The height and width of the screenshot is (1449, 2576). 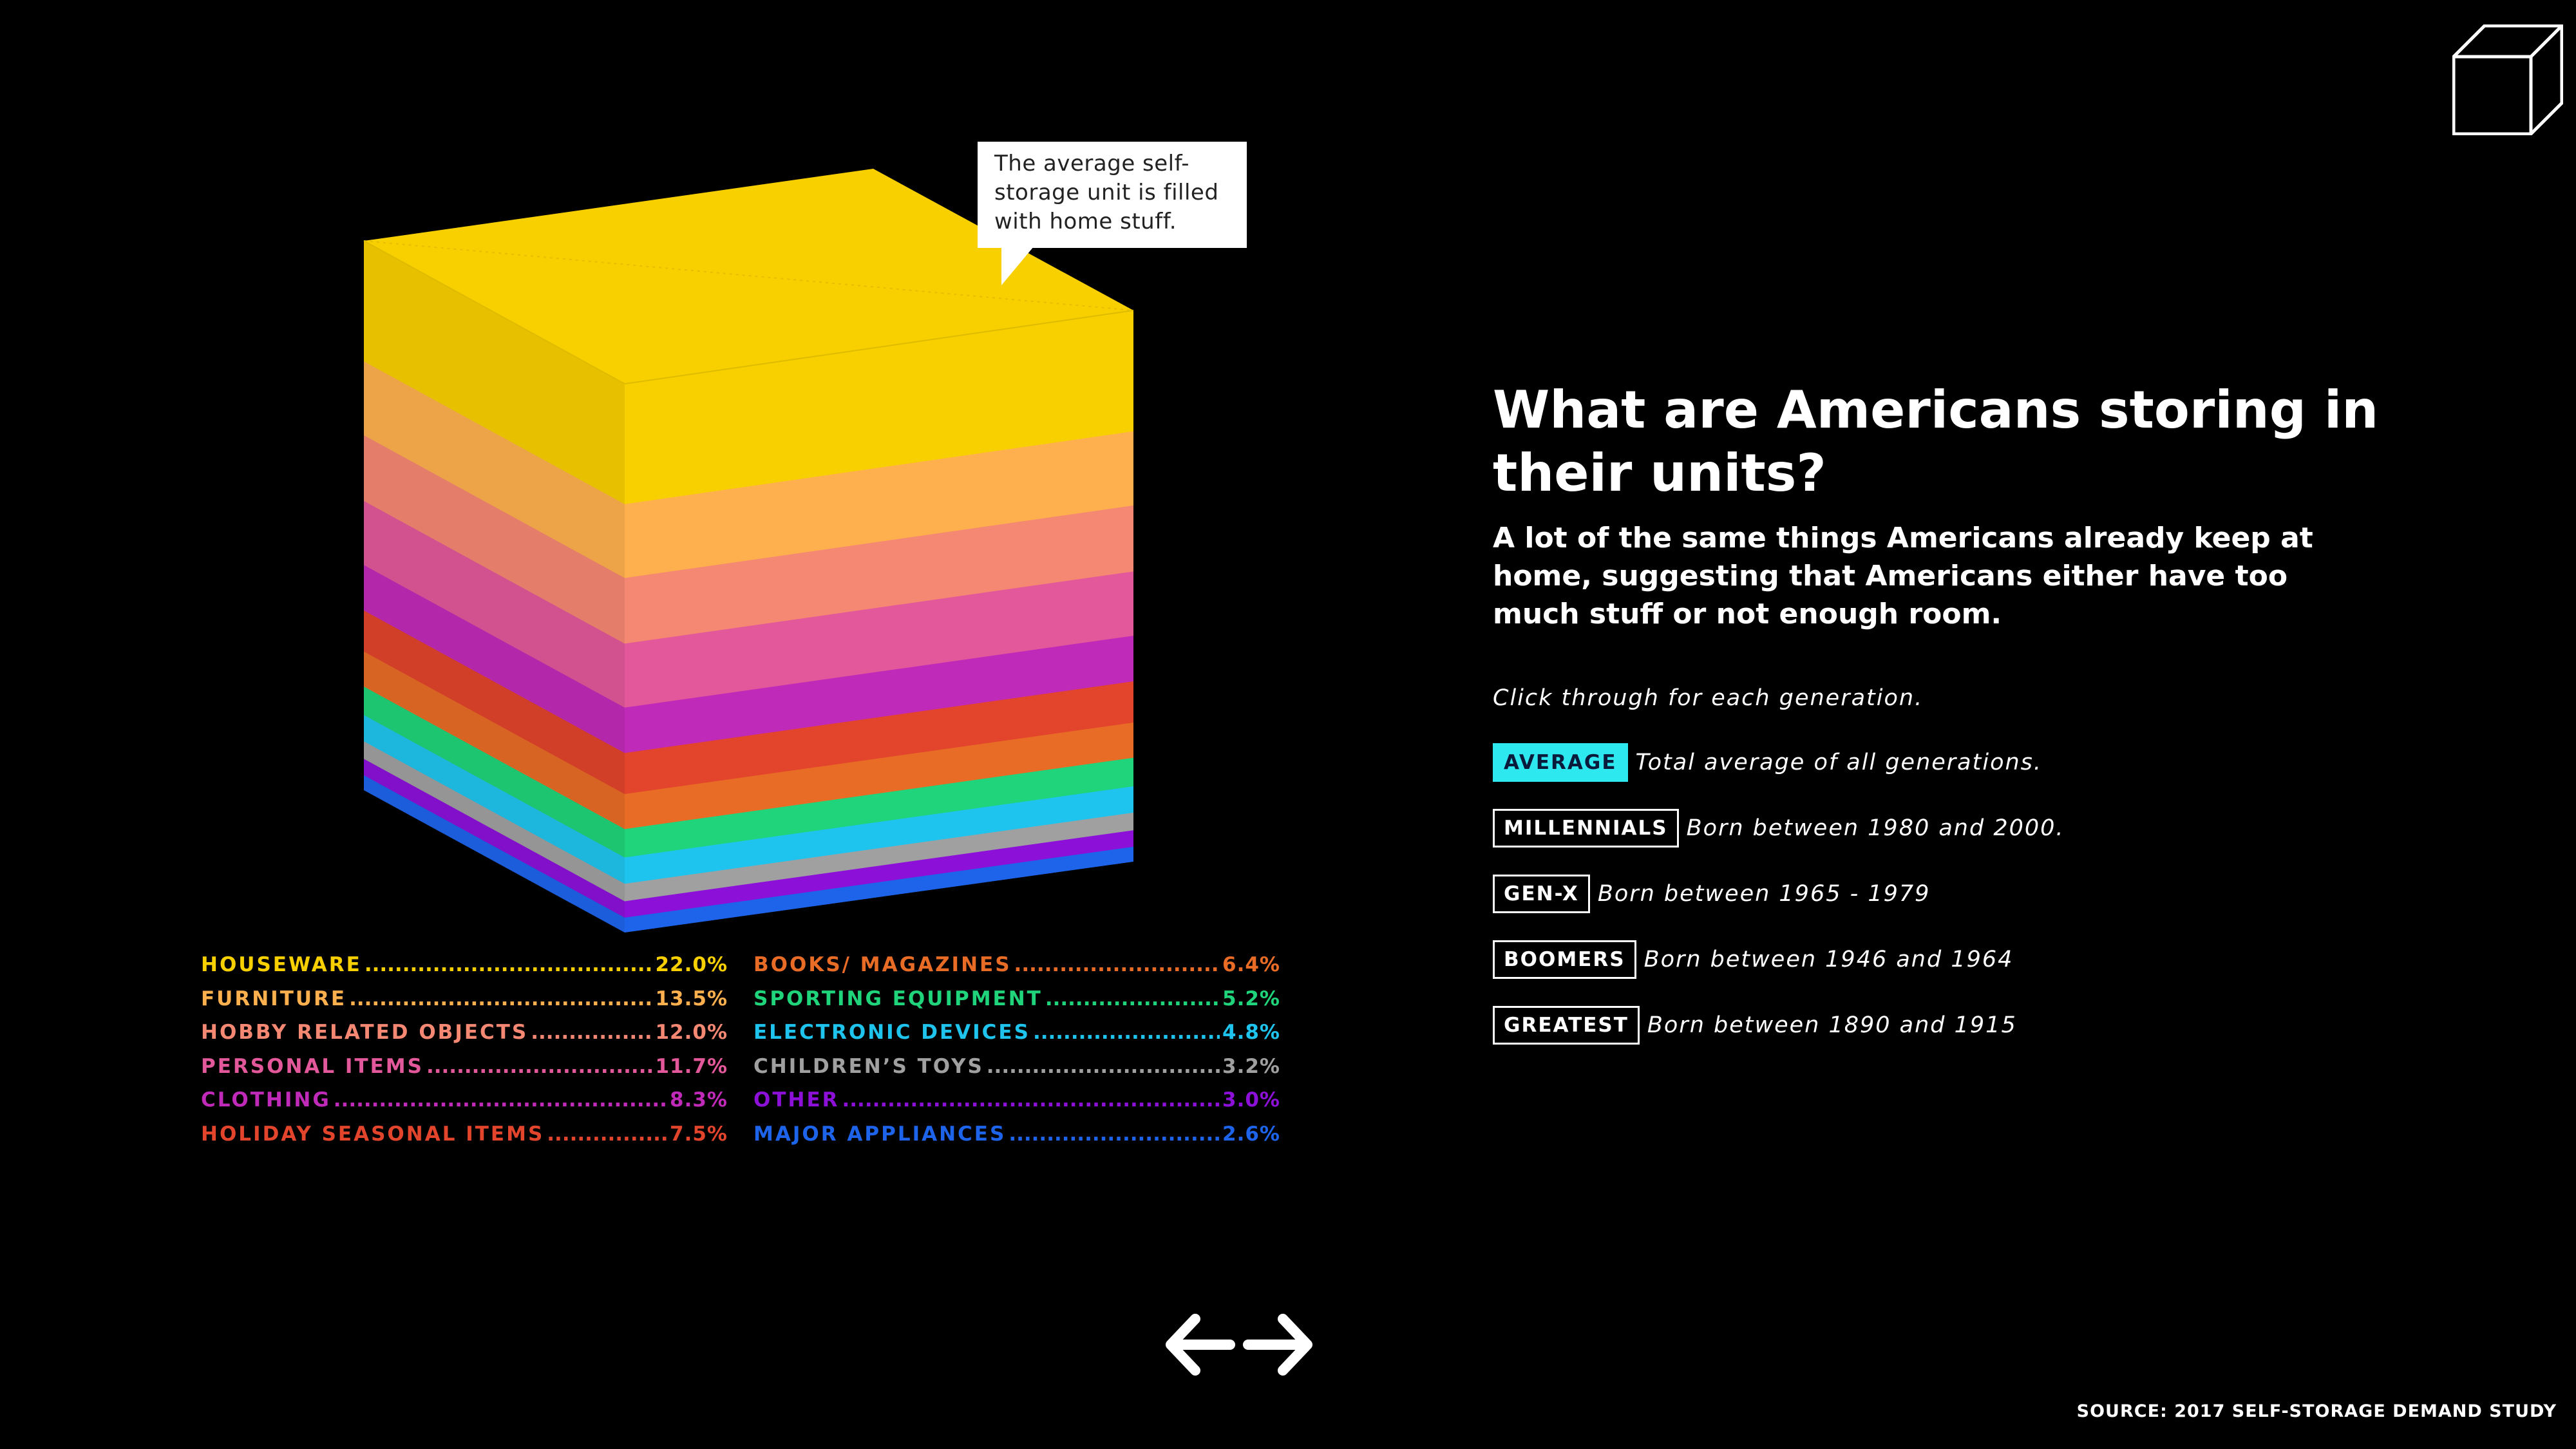 I want to click on generation-description: Born between 1965 - 1979, so click(x=1764, y=894).